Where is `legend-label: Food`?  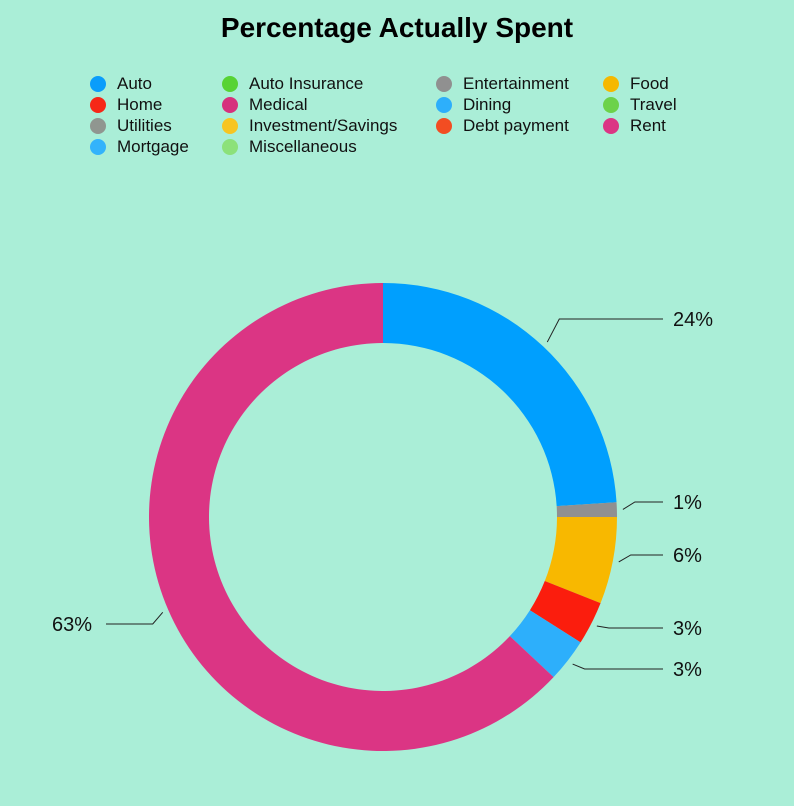
legend-label: Food is located at coordinates (649, 83).